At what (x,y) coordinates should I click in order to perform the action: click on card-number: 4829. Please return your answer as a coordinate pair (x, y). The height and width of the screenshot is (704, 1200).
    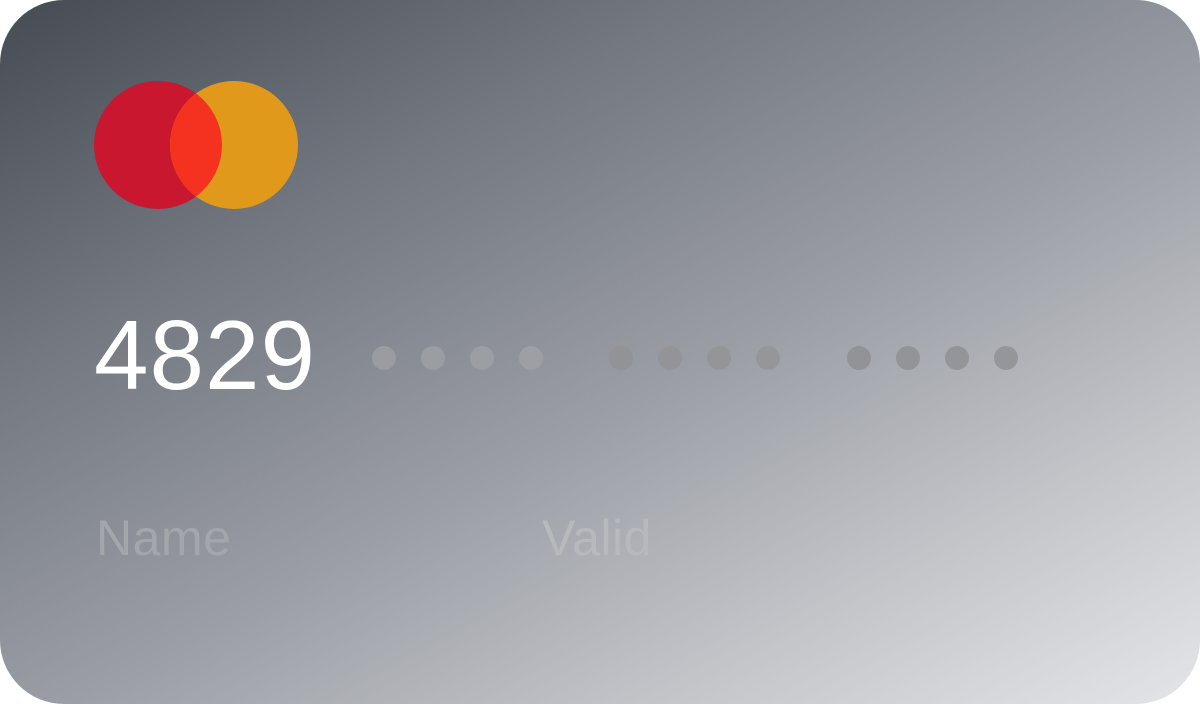
    Looking at the image, I should click on (205, 355).